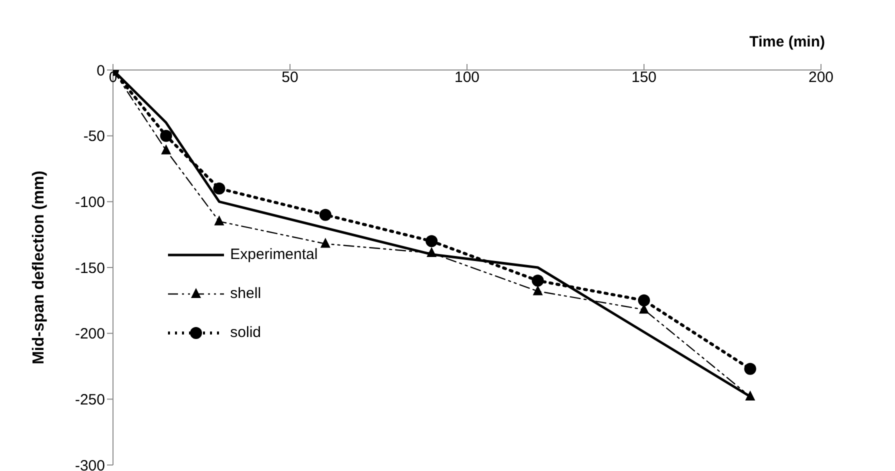 The width and height of the screenshot is (895, 471). What do you see at coordinates (787, 42) in the screenshot?
I see `x-axis-title: Time (min)` at bounding box center [787, 42].